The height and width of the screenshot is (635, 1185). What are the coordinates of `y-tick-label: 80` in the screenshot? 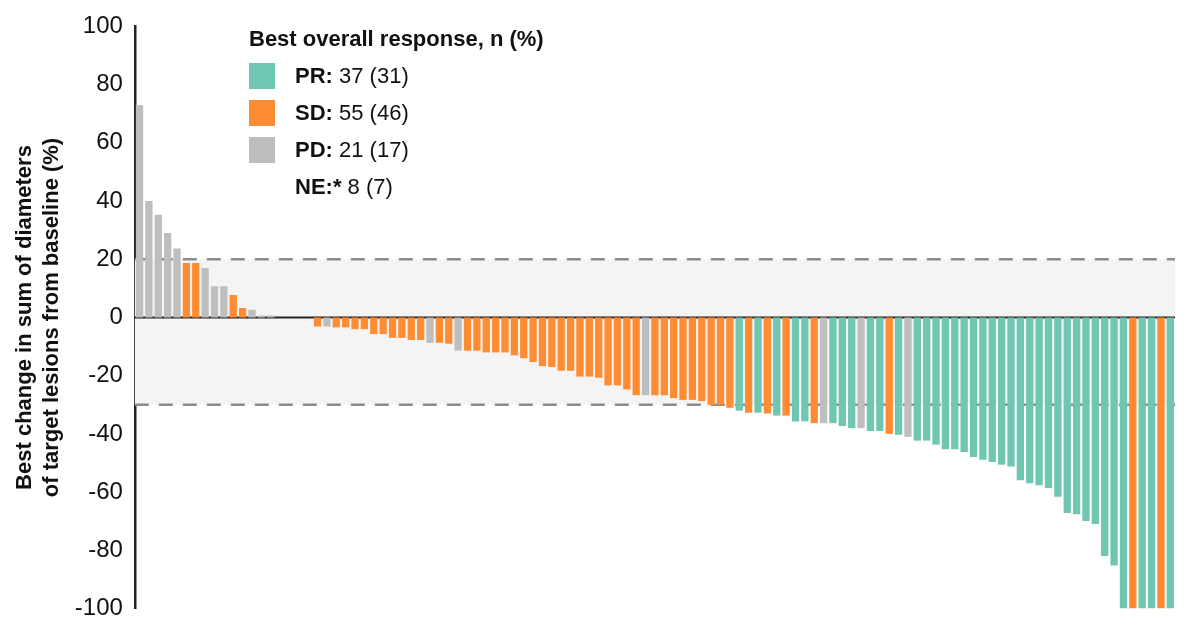 It's located at (109, 83).